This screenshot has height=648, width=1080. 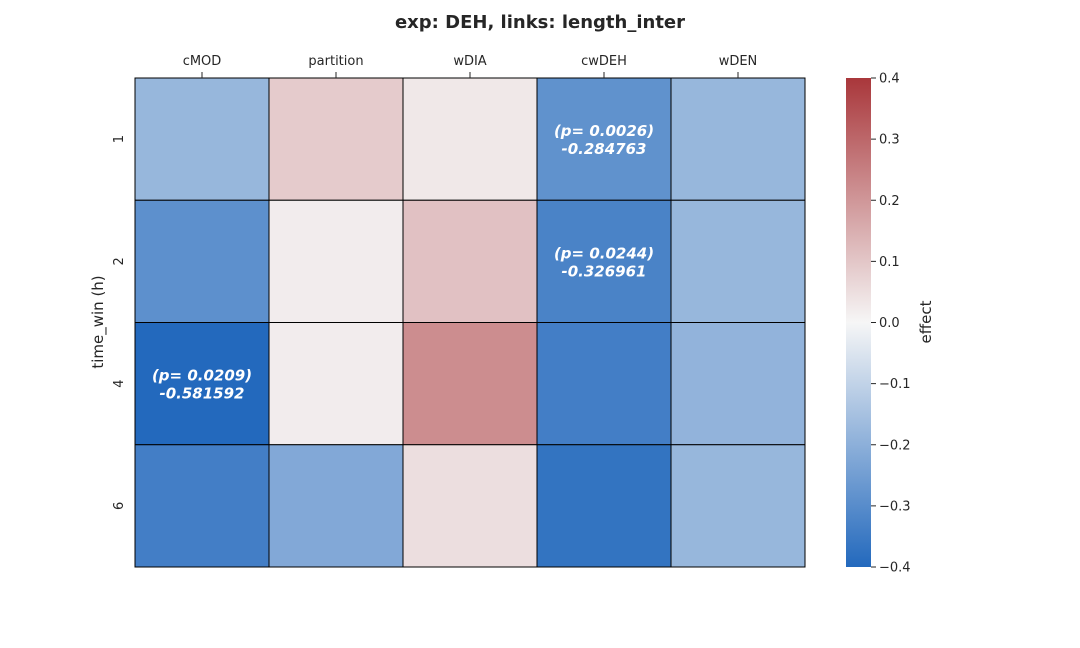 I want to click on colorbar-tick-label: −0.2, so click(x=895, y=445).